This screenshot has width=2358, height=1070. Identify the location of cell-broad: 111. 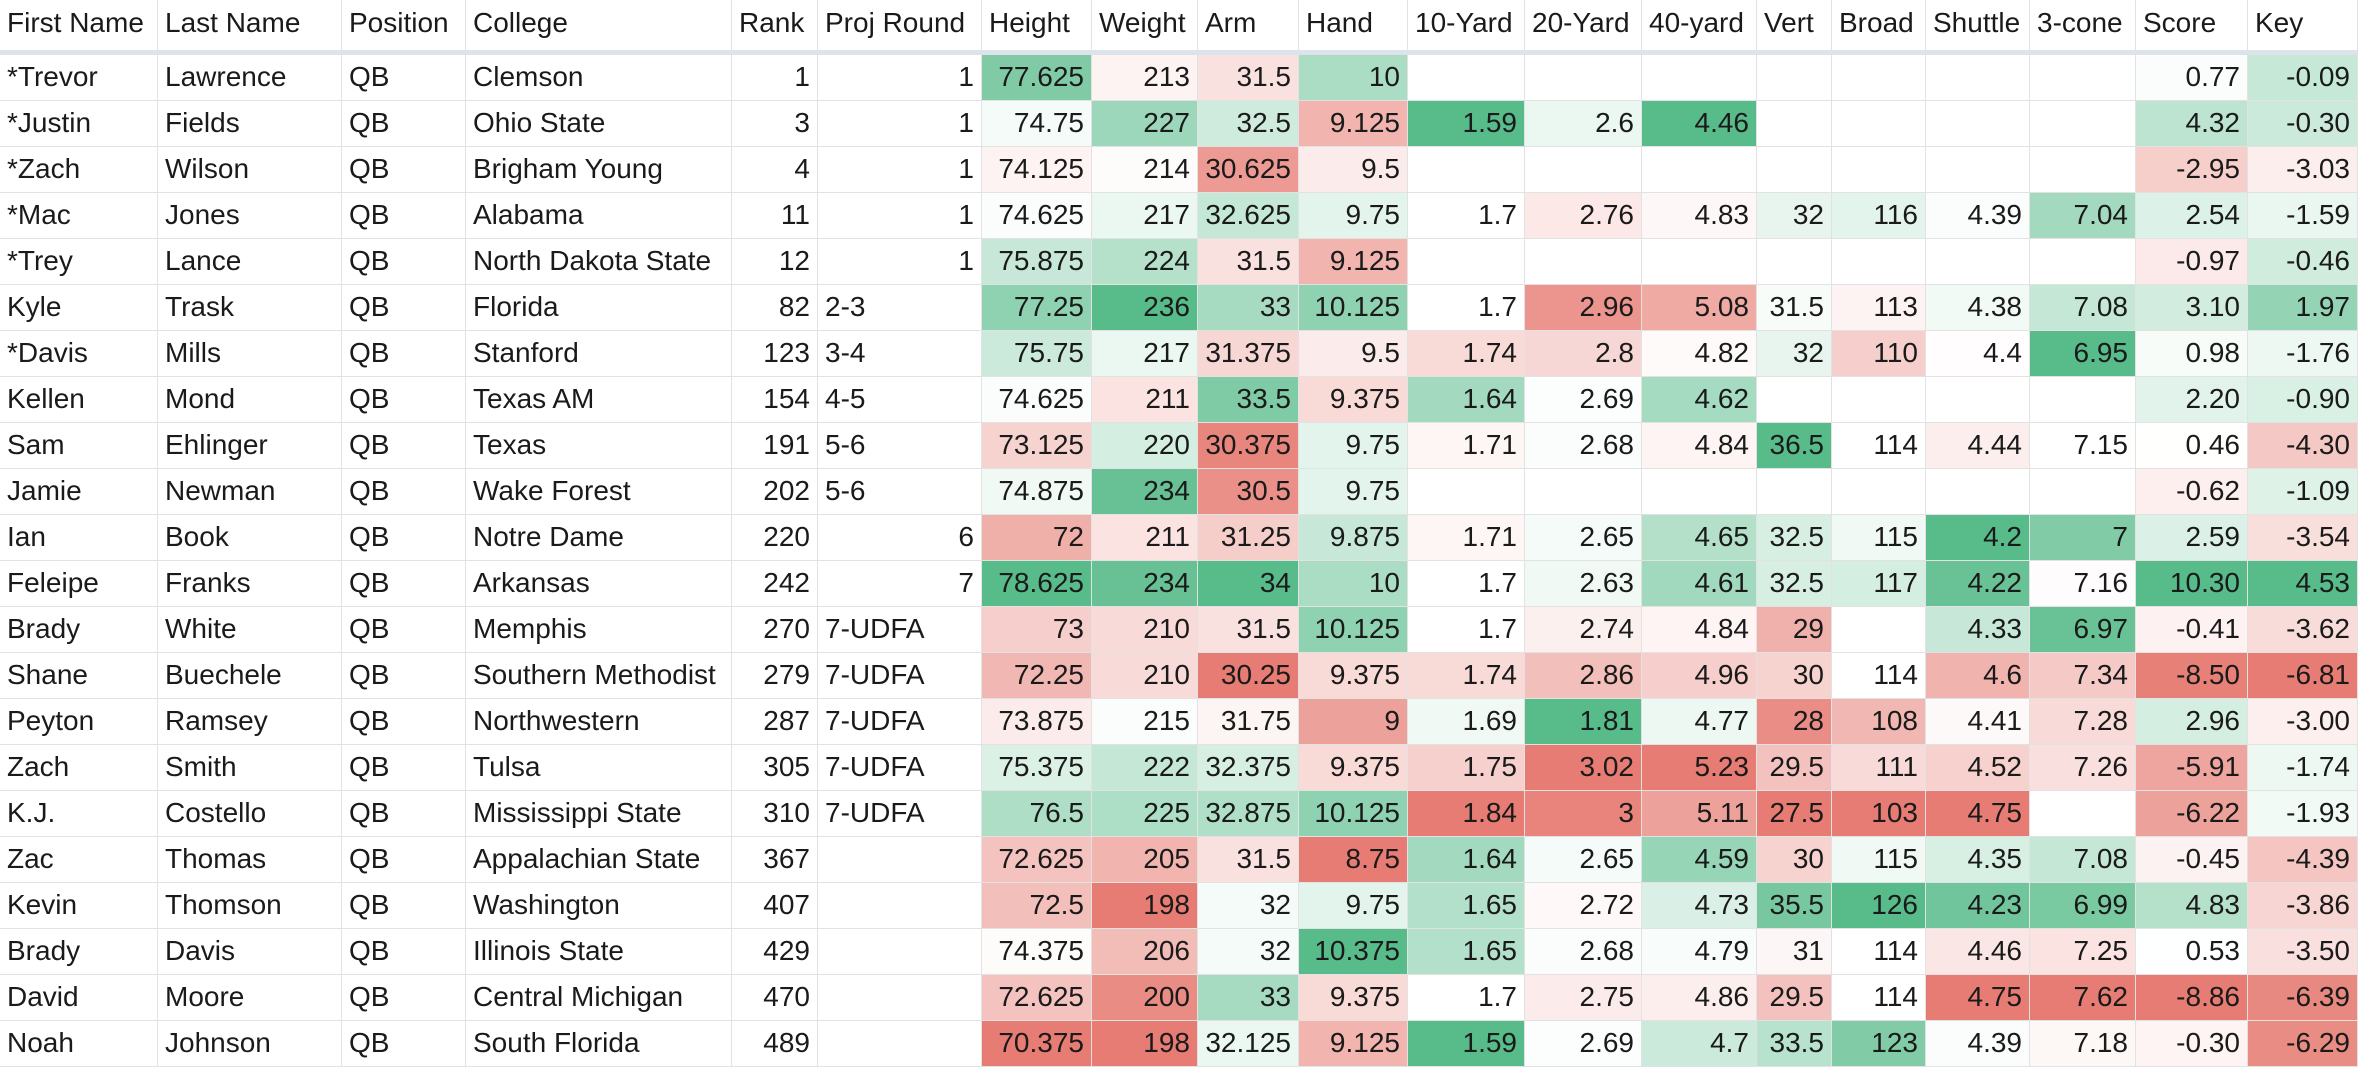
(1879, 768).